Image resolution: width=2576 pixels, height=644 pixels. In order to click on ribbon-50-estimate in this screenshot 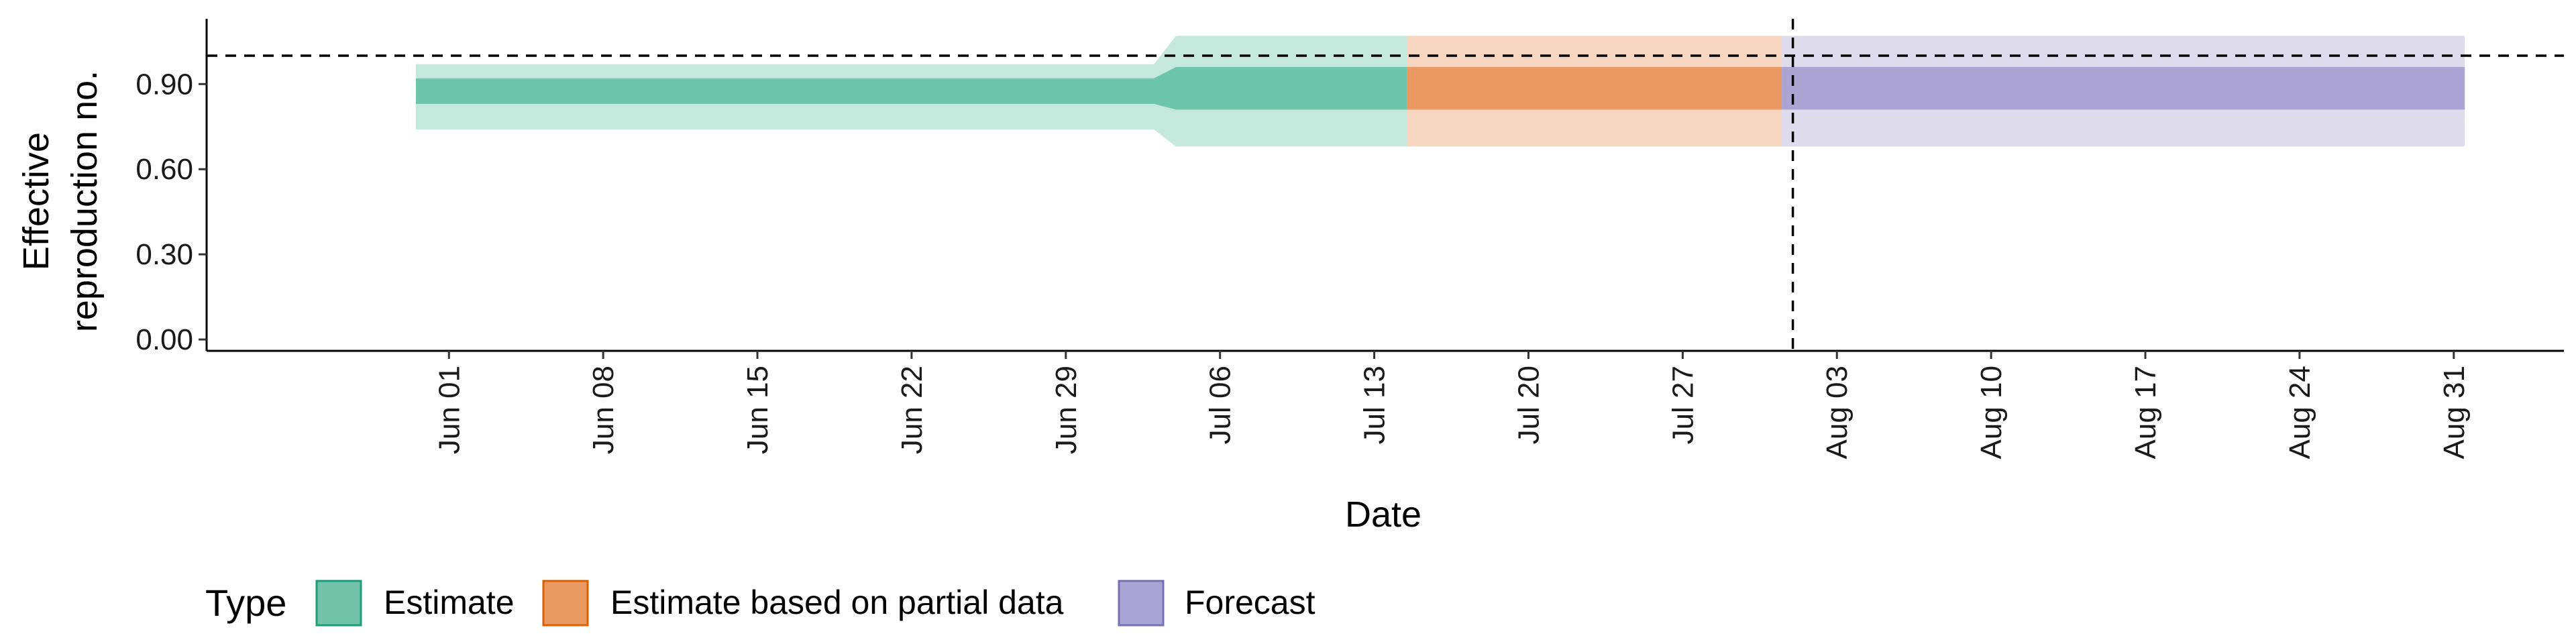, I will do `click(911, 88)`.